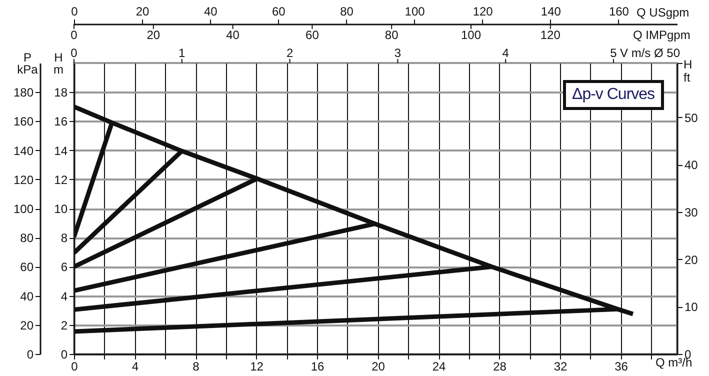 Image resolution: width=709 pixels, height=376 pixels. Describe the element at coordinates (64, 238) in the screenshot. I see `y-tick-label: 8` at that location.